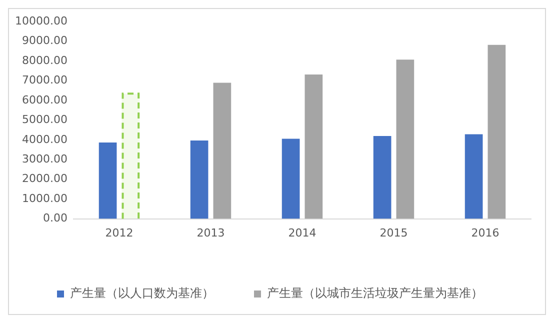 This screenshot has width=554, height=323. Describe the element at coordinates (45, 139) in the screenshot. I see `y-tick-label: 4000.00` at that location.